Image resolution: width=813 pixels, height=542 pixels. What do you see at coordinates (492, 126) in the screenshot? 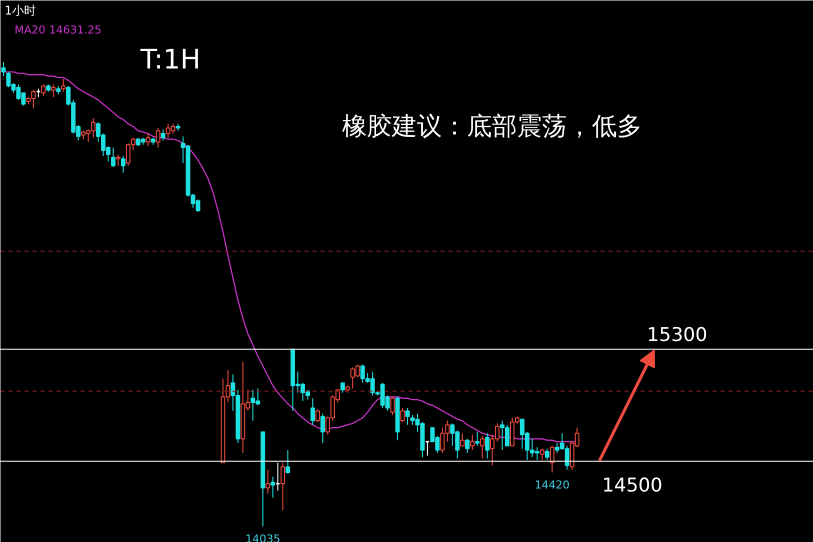
I see `text: 橡胶建议：底部震荡，低多` at bounding box center [492, 126].